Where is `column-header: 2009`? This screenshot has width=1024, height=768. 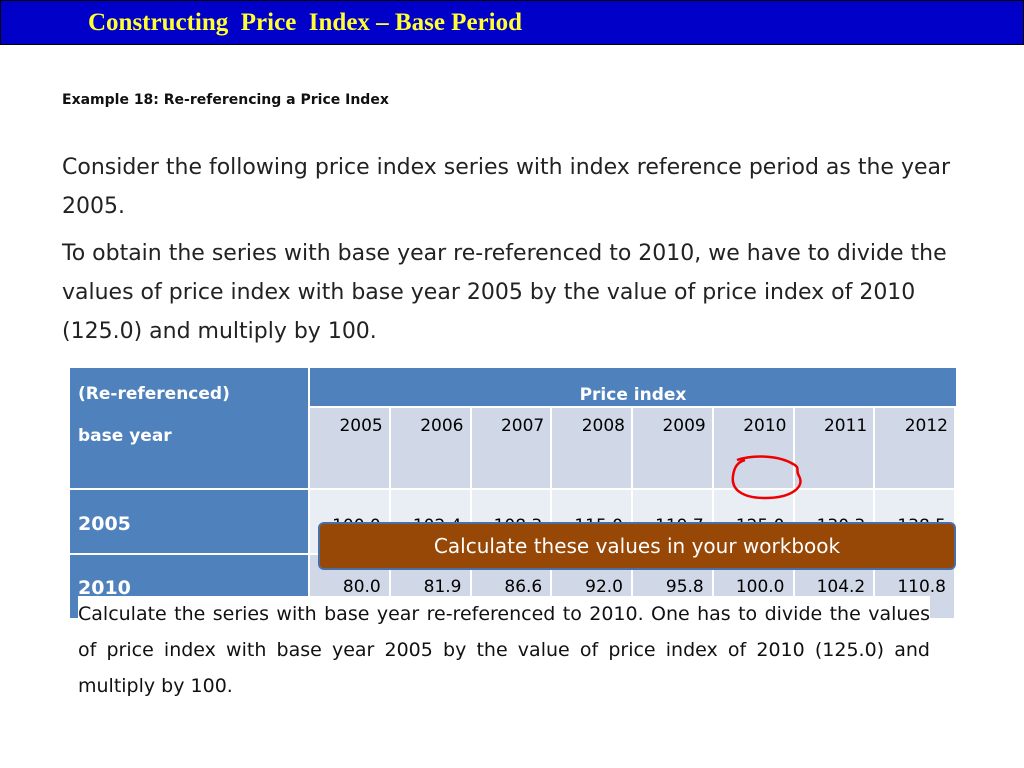
column-header: 2009 is located at coordinates (673, 449).